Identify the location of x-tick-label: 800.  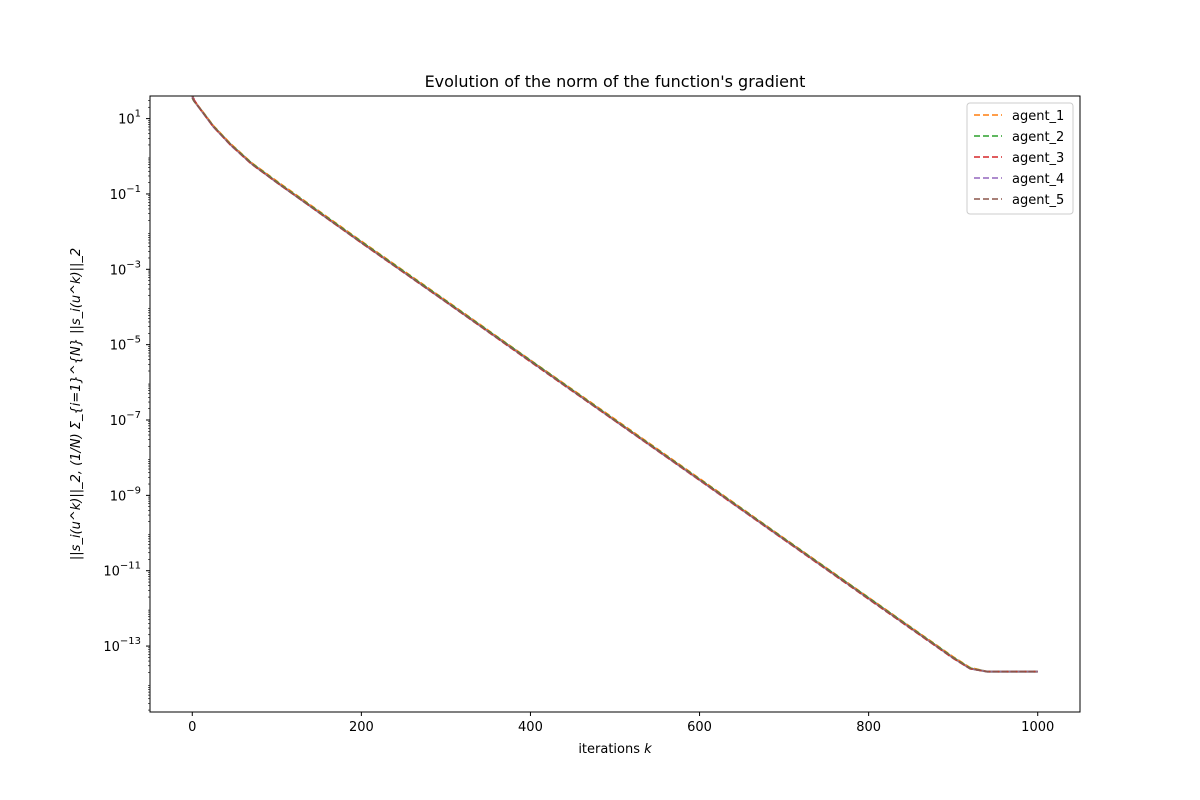
(868, 727).